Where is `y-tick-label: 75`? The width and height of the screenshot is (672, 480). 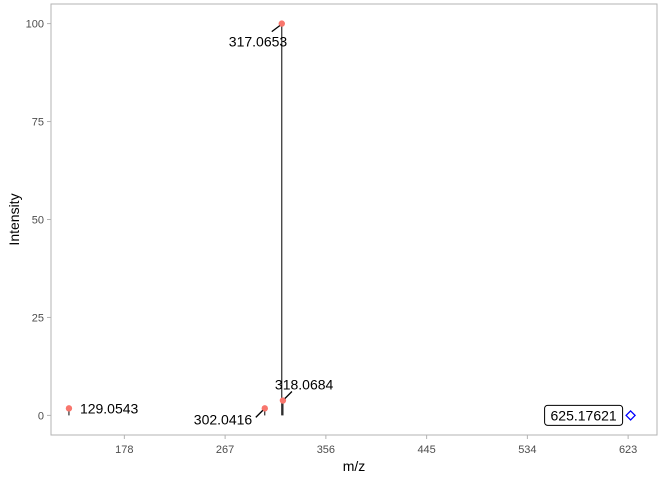 y-tick-label: 75 is located at coordinates (38, 123).